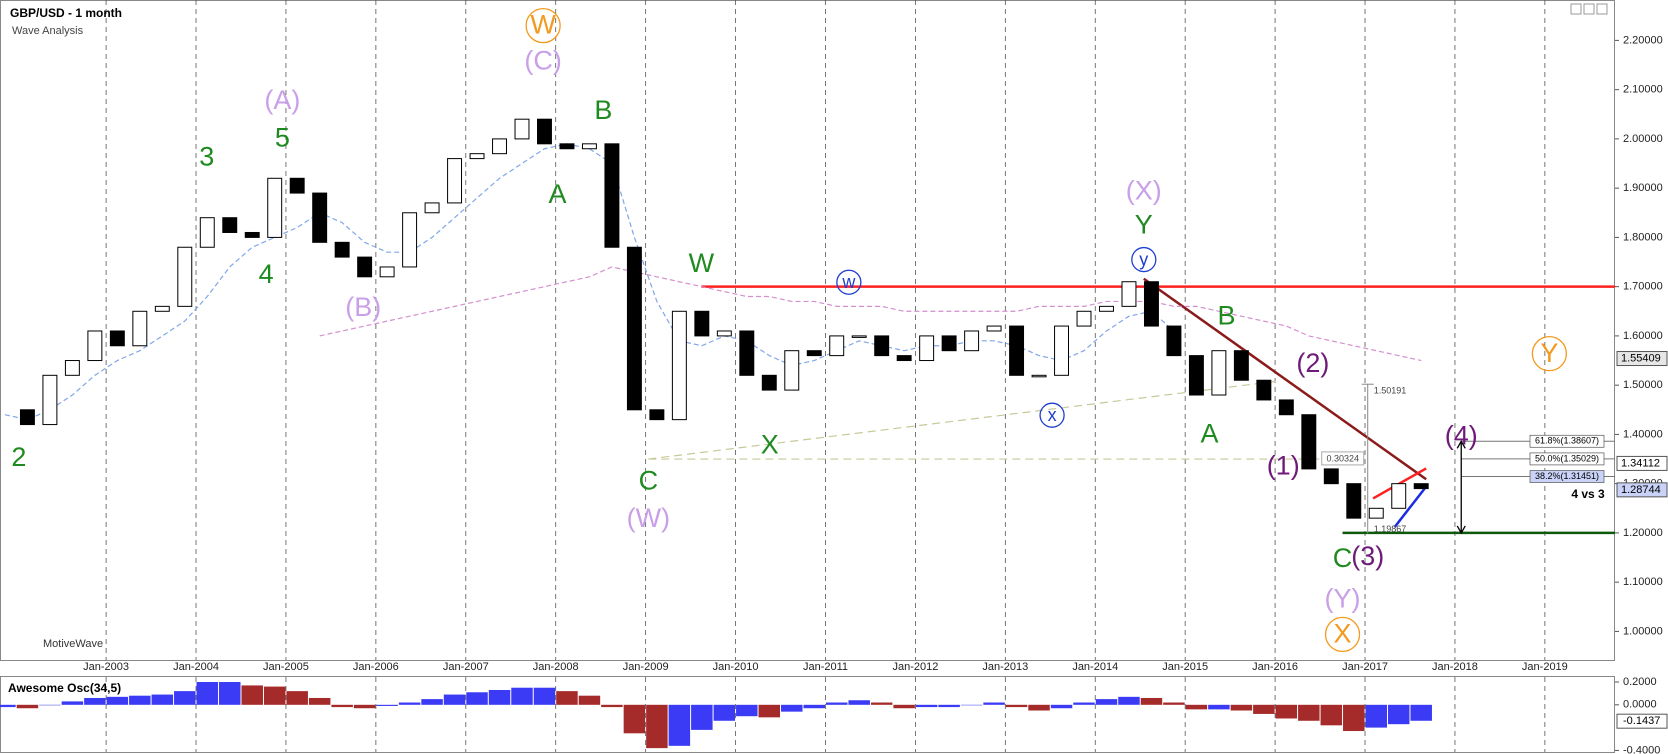  Describe the element at coordinates (736, 667) in the screenshot. I see `x-tick-label: Jan-2010` at that location.